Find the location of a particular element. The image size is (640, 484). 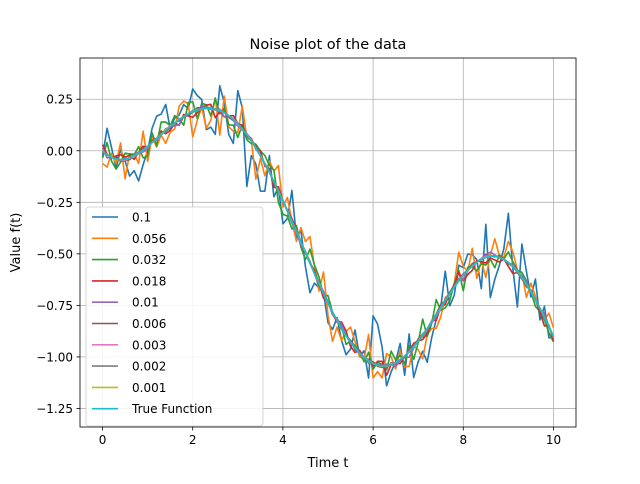

y-tick-label: 0.25 is located at coordinates (59, 100).